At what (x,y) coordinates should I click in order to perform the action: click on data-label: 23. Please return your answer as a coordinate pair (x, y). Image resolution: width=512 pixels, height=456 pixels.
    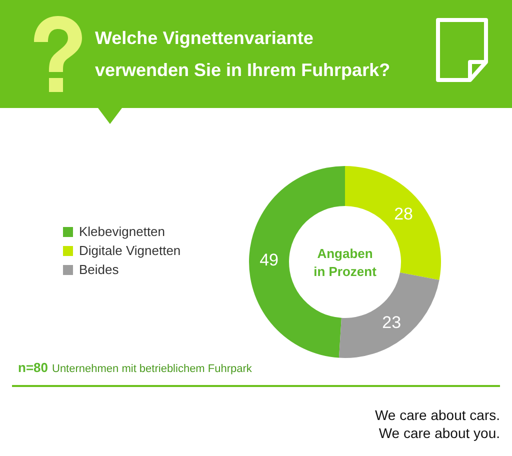
    Looking at the image, I should click on (392, 322).